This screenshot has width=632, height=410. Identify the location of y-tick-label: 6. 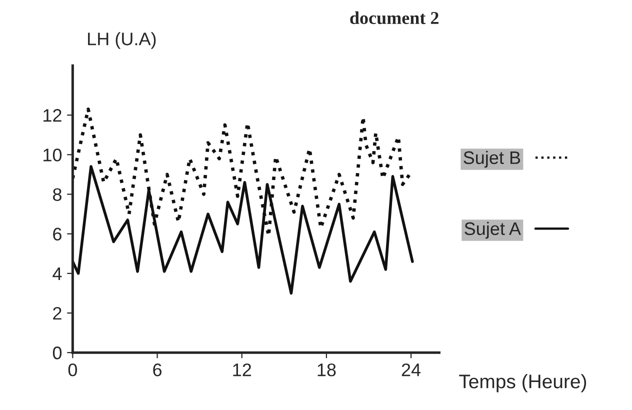
(57, 234).